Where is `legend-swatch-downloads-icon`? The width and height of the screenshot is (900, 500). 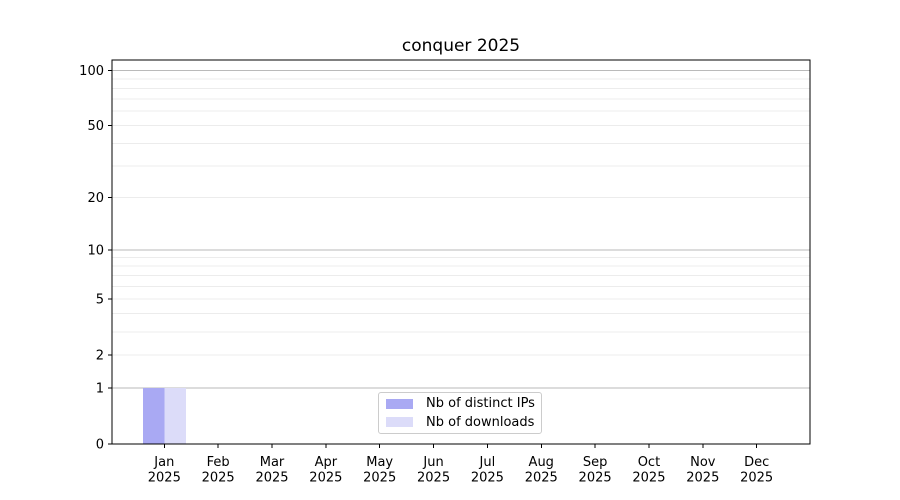
legend-swatch-downloads-icon is located at coordinates (399, 422).